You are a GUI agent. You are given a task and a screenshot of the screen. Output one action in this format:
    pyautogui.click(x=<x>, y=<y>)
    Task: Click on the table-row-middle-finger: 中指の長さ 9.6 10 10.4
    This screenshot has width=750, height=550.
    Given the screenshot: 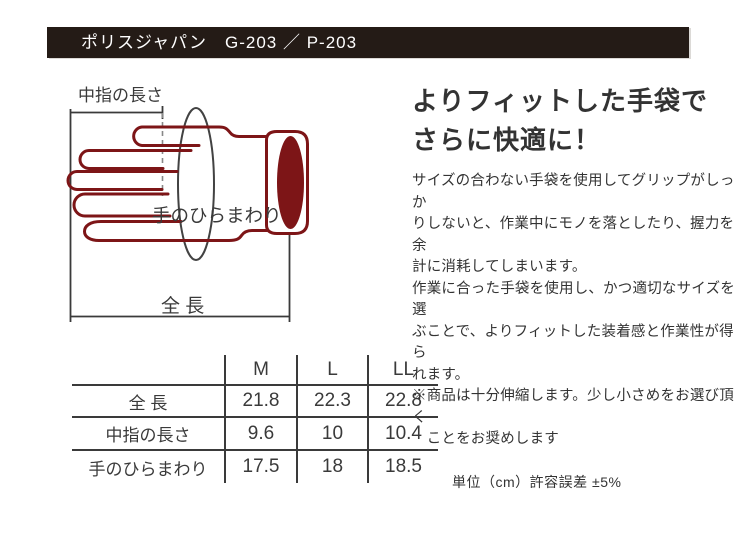 What is the action you would take?
    pyautogui.click(x=255, y=433)
    